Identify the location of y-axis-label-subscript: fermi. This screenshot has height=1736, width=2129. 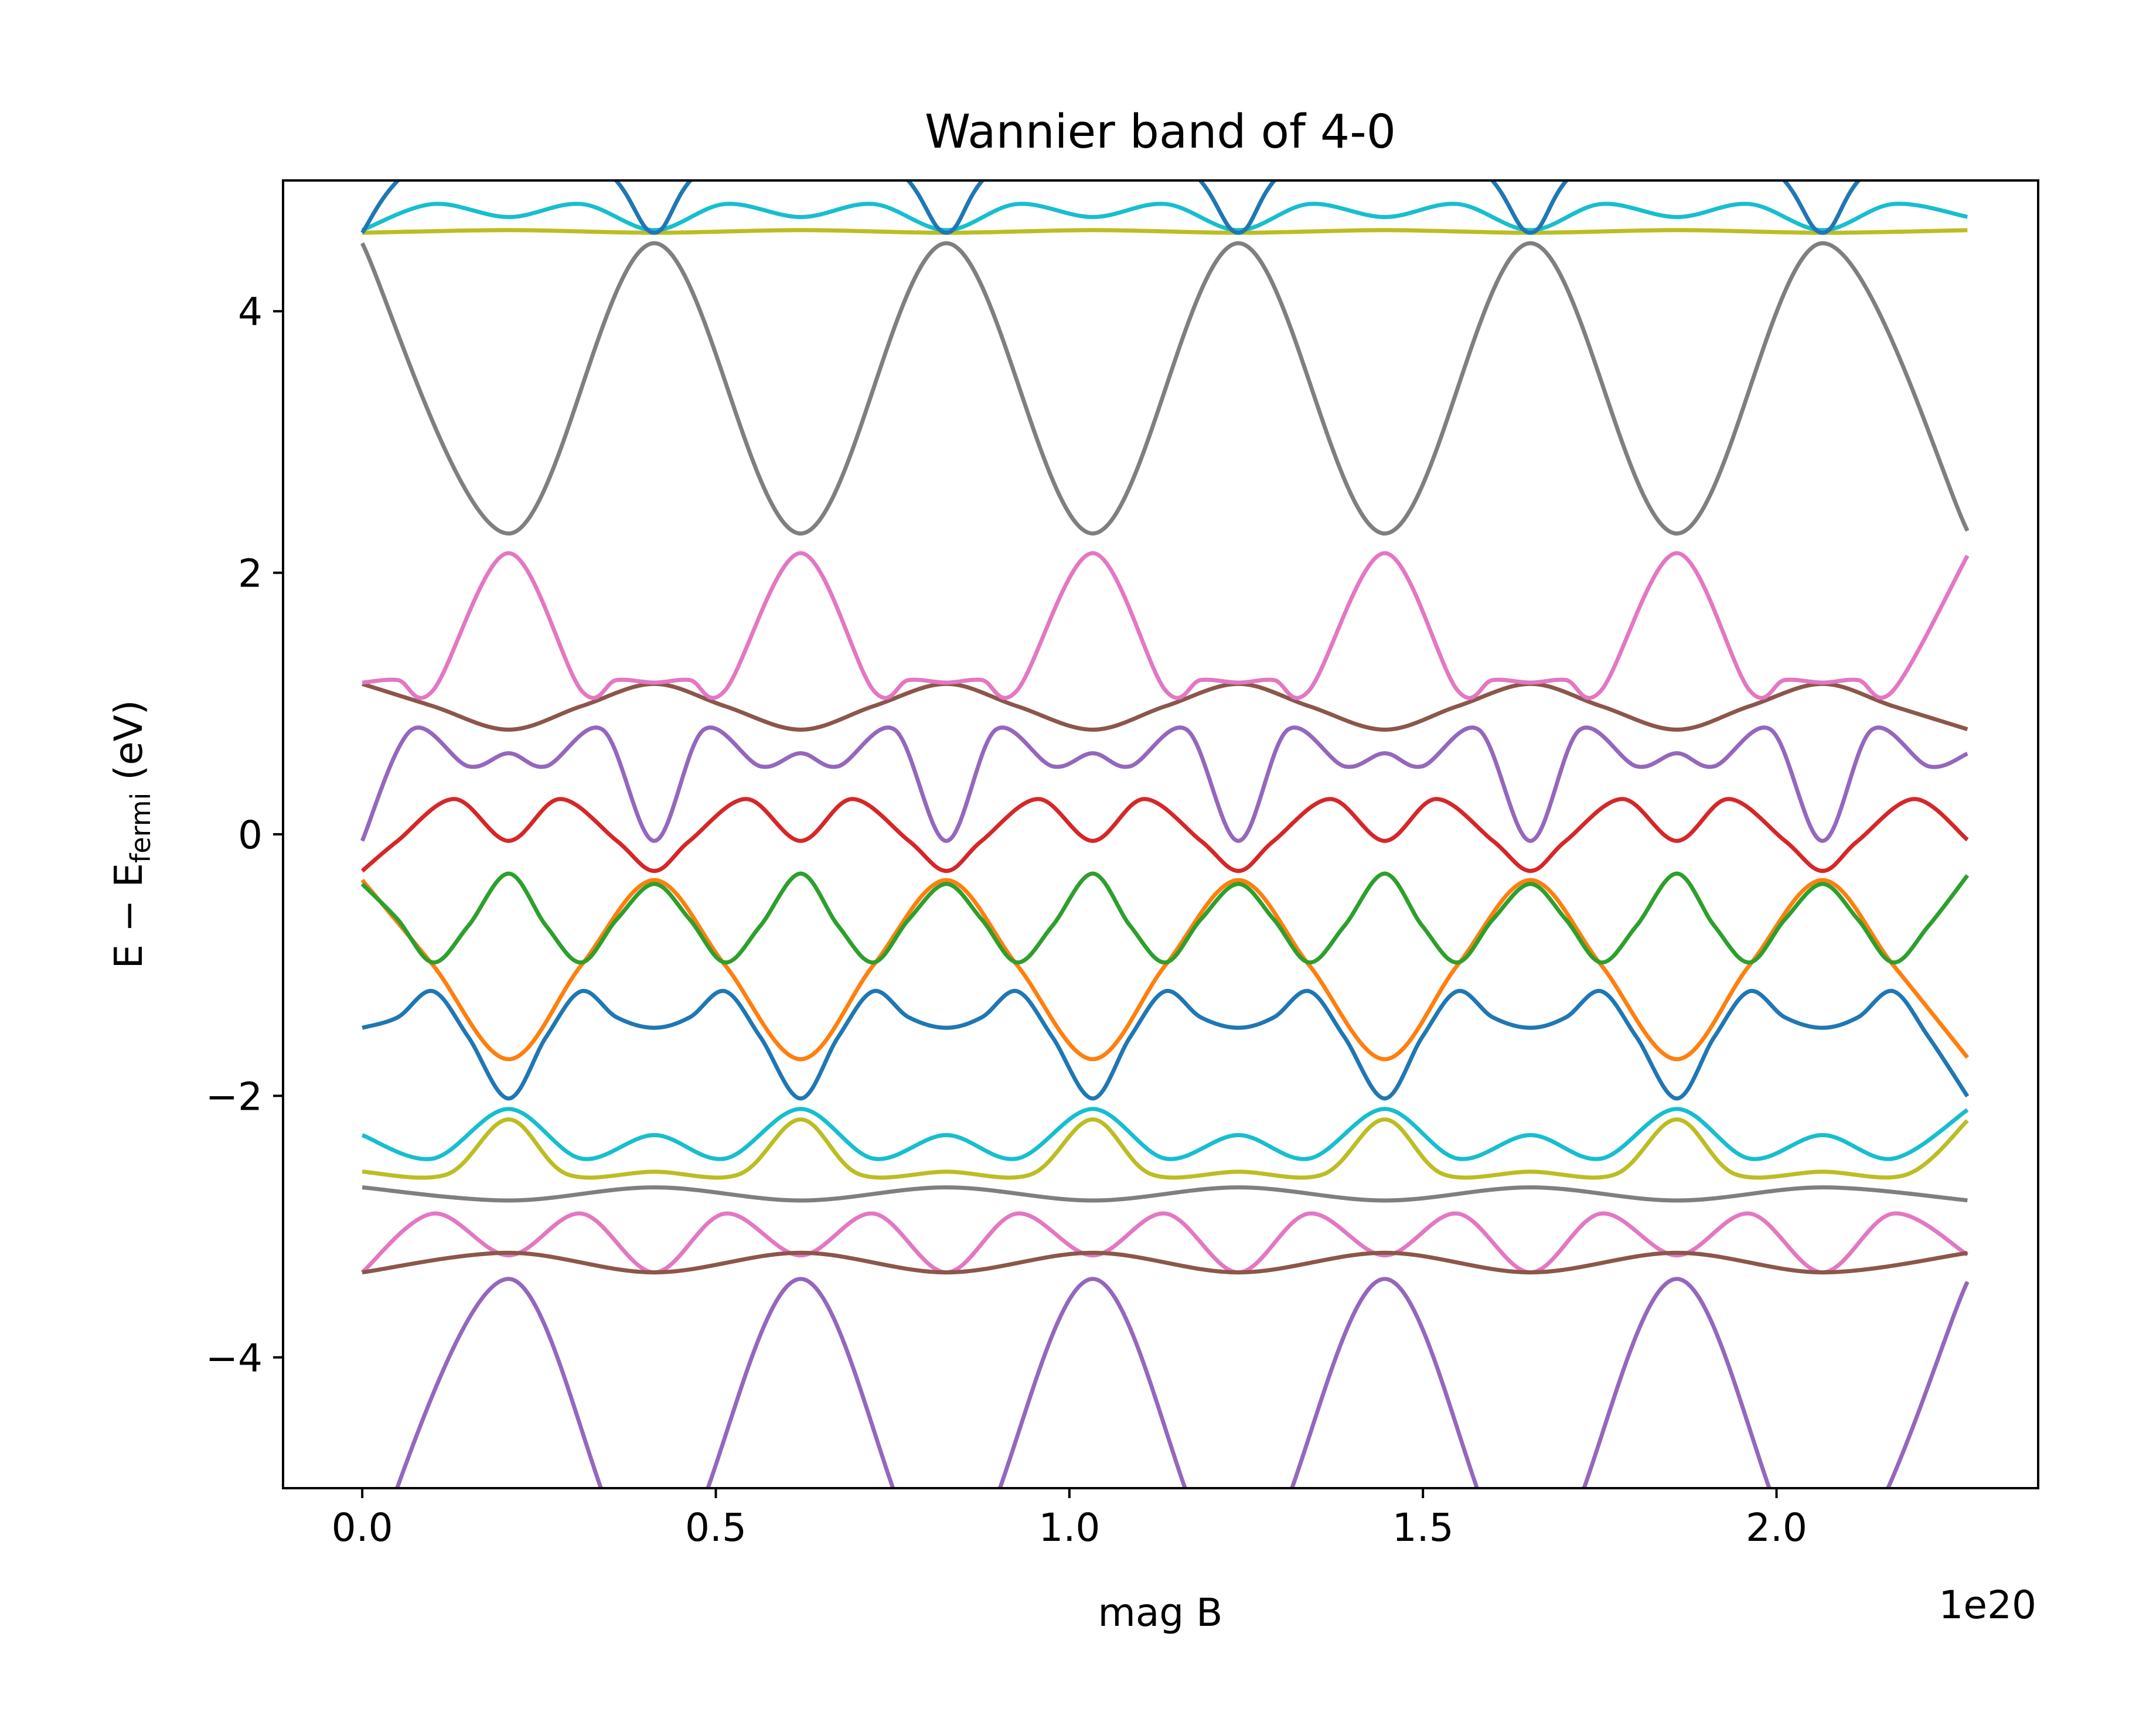
(140, 828).